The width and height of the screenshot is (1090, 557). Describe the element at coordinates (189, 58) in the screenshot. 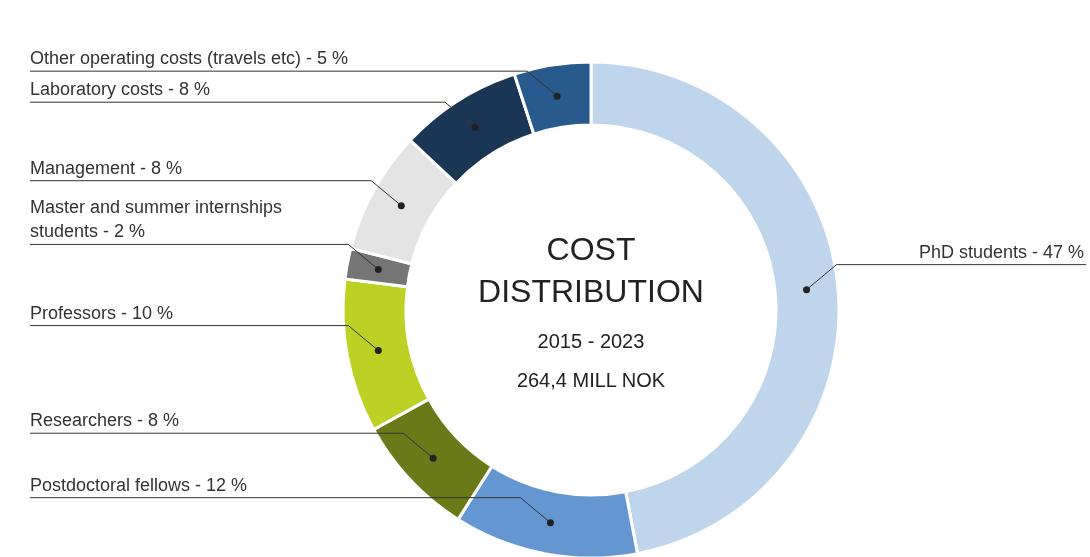

I see `slice-label: Other operating costs (travels etc) - 5 %` at that location.